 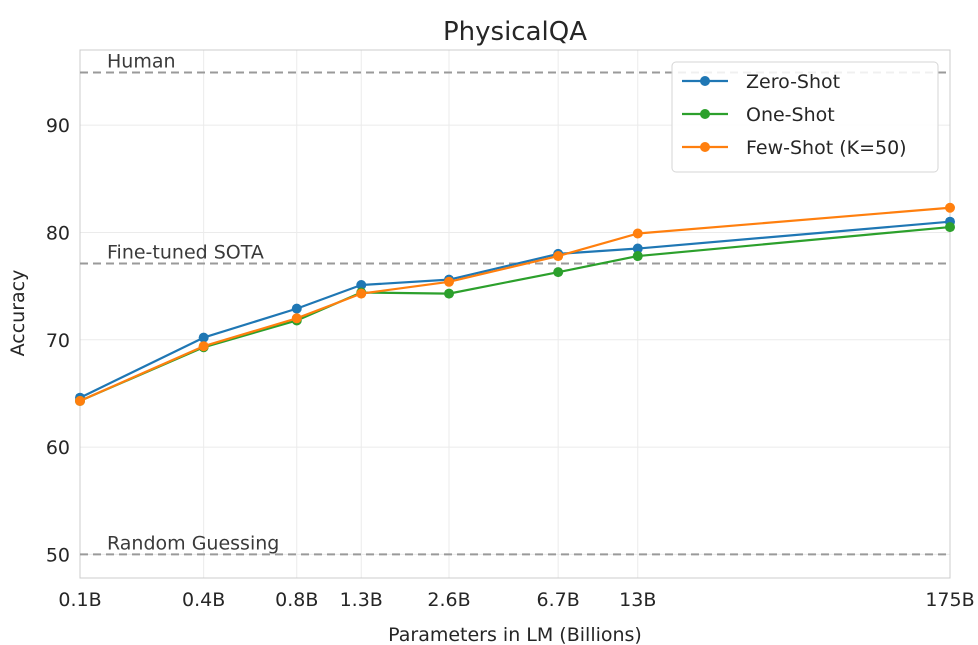 What do you see at coordinates (18, 313) in the screenshot?
I see `y-axis-label: Accuracy` at bounding box center [18, 313].